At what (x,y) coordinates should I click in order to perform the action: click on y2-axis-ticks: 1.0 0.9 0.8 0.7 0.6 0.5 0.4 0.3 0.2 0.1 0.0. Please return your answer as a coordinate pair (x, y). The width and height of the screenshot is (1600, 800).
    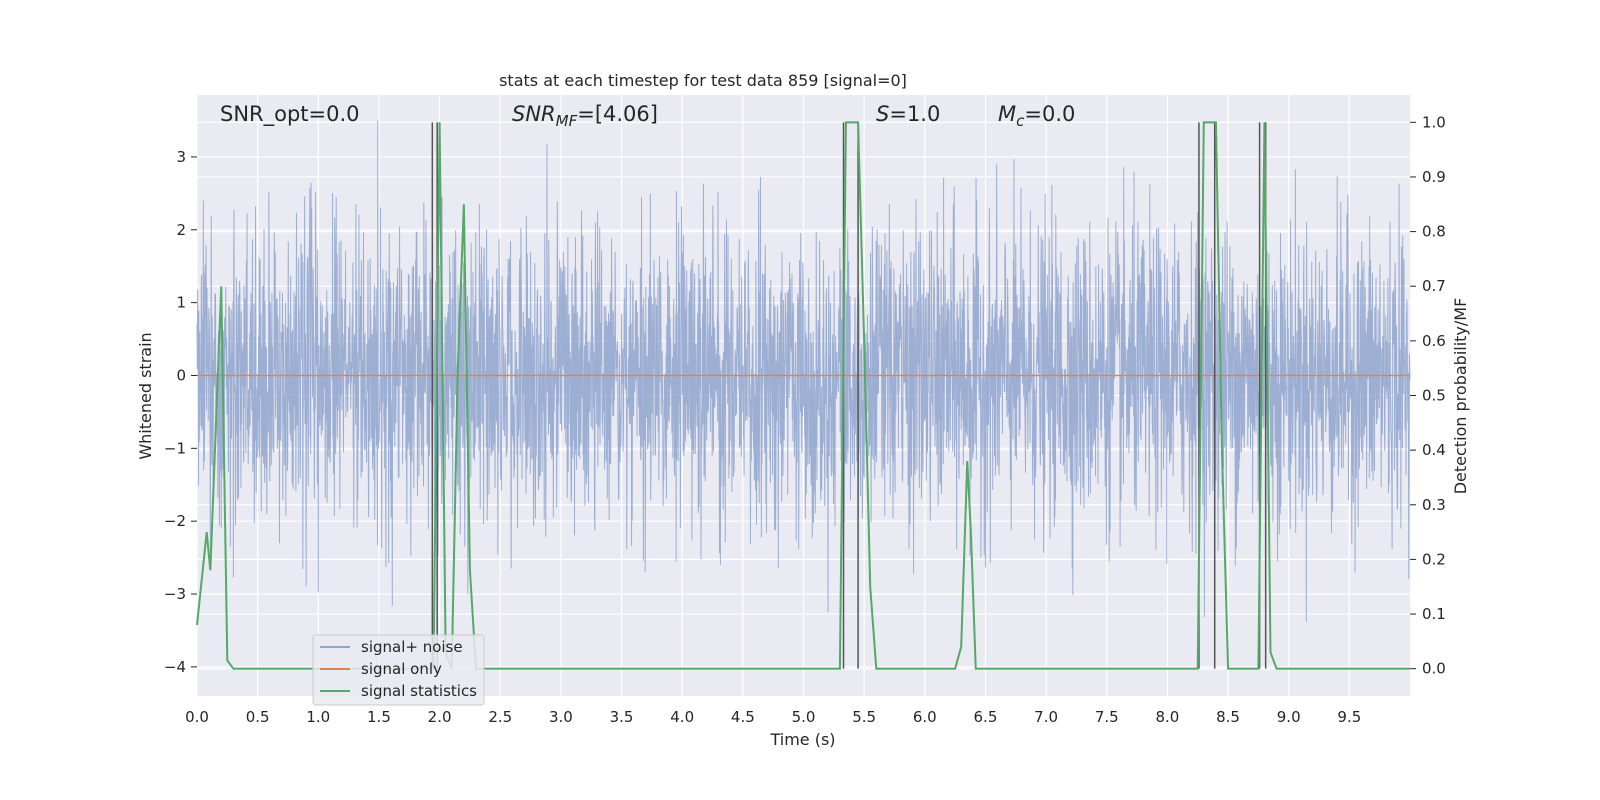
    Looking at the image, I should click on (1428, 395).